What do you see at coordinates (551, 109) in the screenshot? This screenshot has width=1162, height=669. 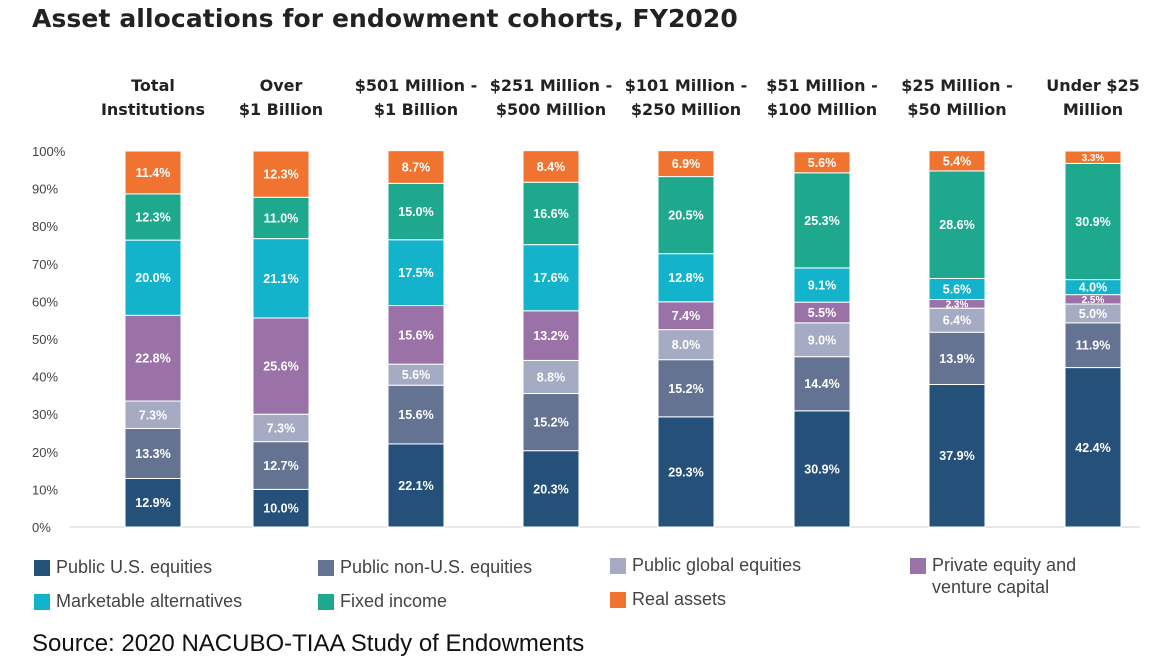 I see `category-label: $500 Million` at bounding box center [551, 109].